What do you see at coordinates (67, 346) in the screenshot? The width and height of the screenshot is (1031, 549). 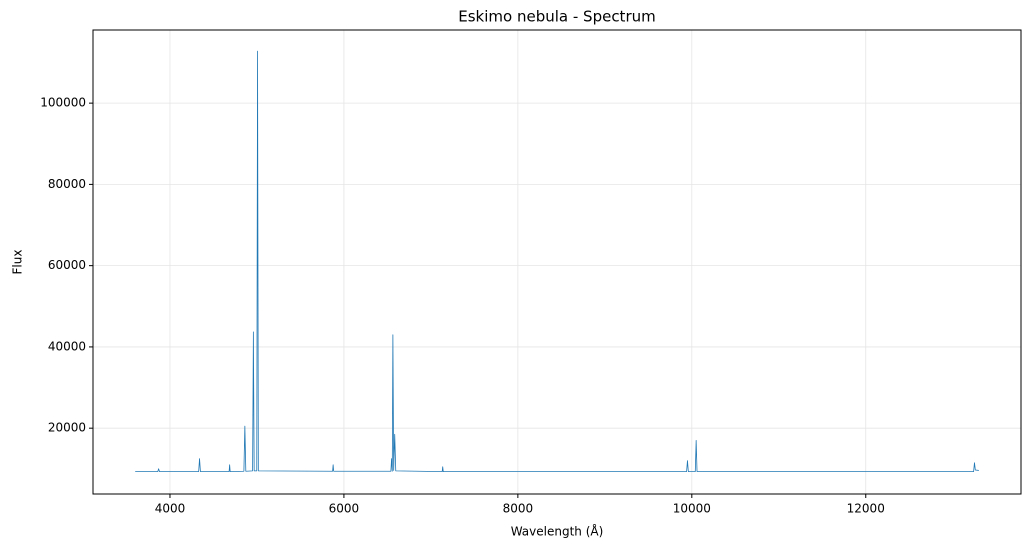 I see `y-tick-label: 40000` at bounding box center [67, 346].